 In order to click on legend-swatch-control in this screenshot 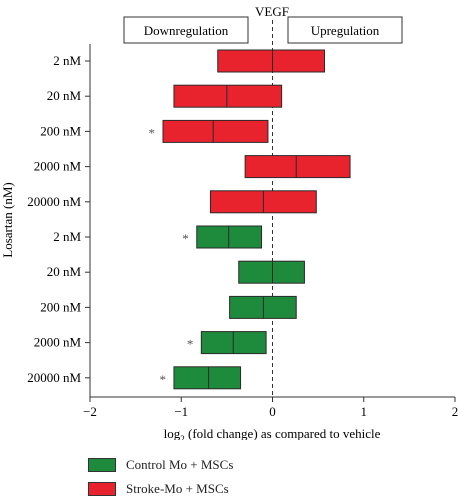, I will do `click(102, 465)`.